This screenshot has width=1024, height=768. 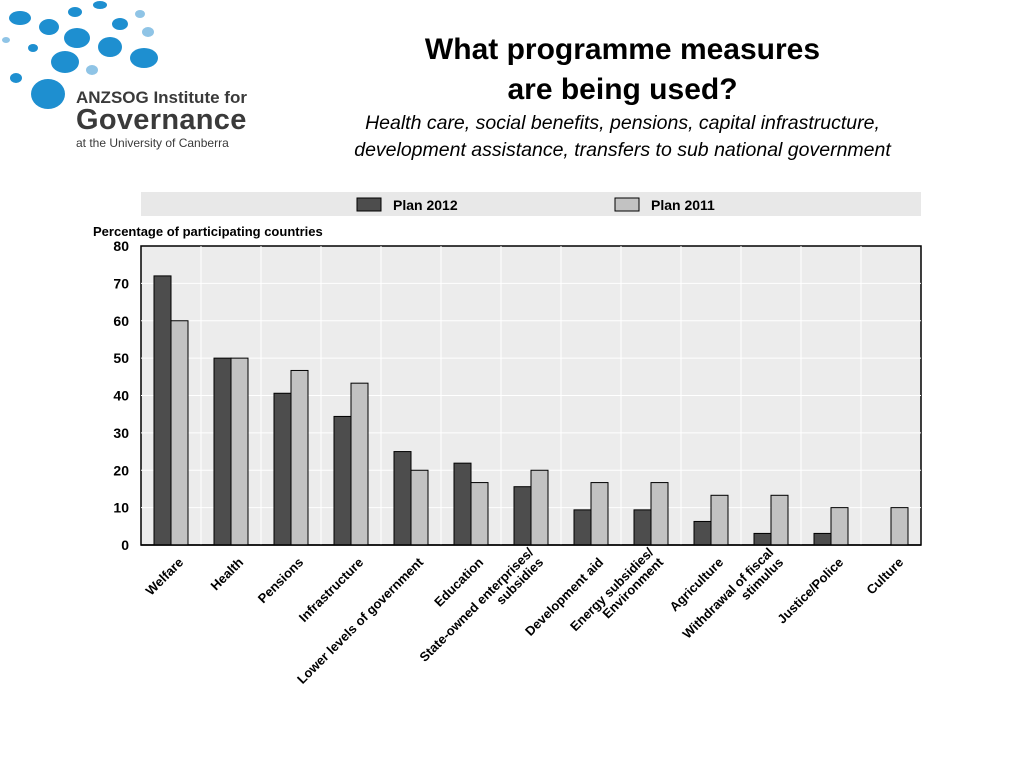 I want to click on y-tick-label: 80, so click(x=121, y=246).